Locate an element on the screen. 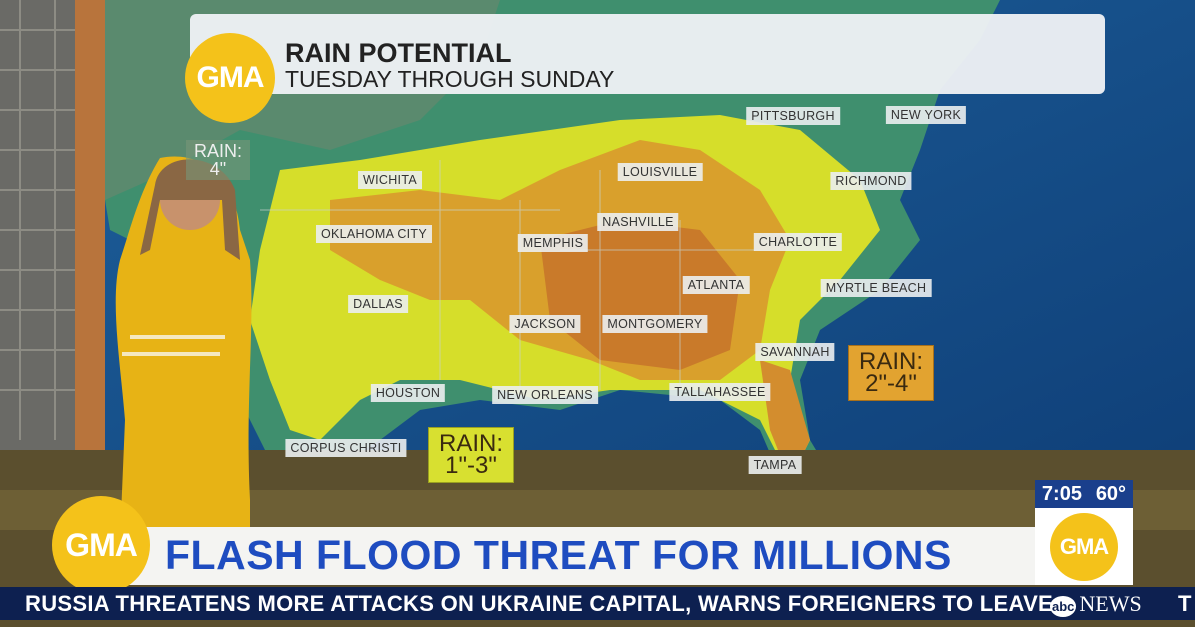  rain-callout: RAIN: 2"-4" is located at coordinates (891, 373).